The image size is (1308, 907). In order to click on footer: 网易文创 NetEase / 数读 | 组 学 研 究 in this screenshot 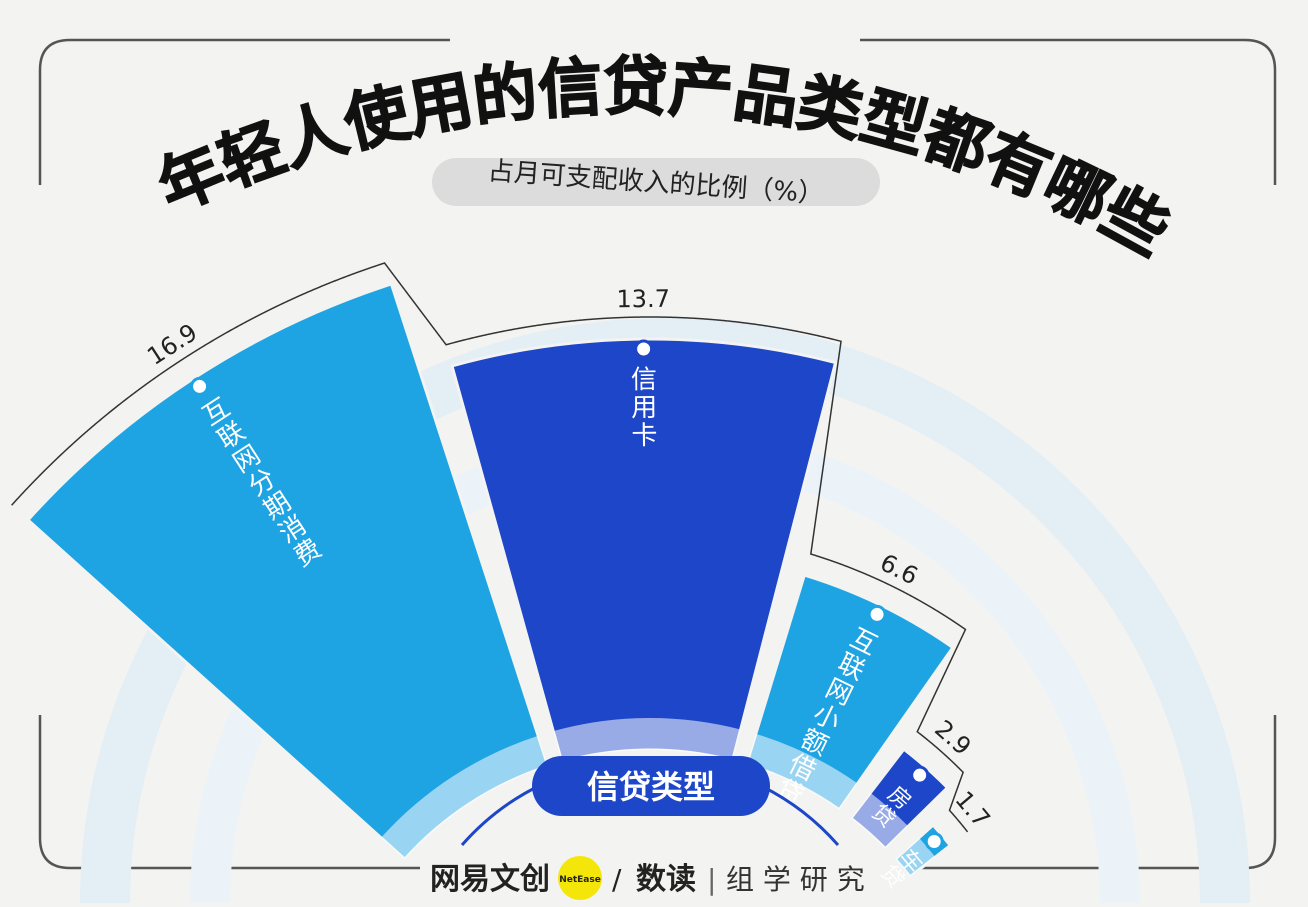, I will do `click(647, 878)`.